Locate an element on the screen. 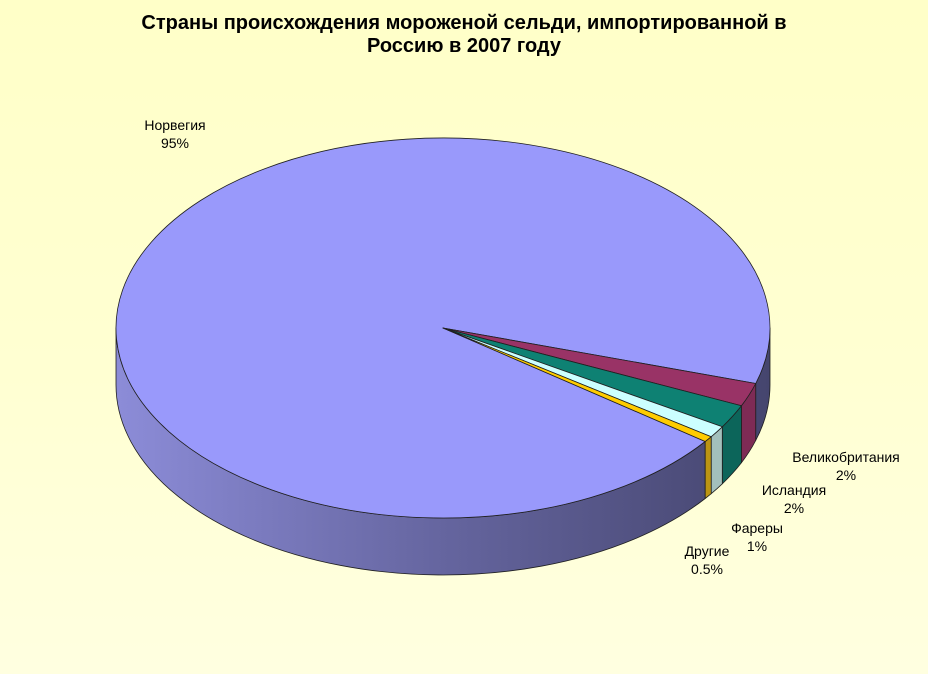  label-others: Другие 0.5% is located at coordinates (707, 560).